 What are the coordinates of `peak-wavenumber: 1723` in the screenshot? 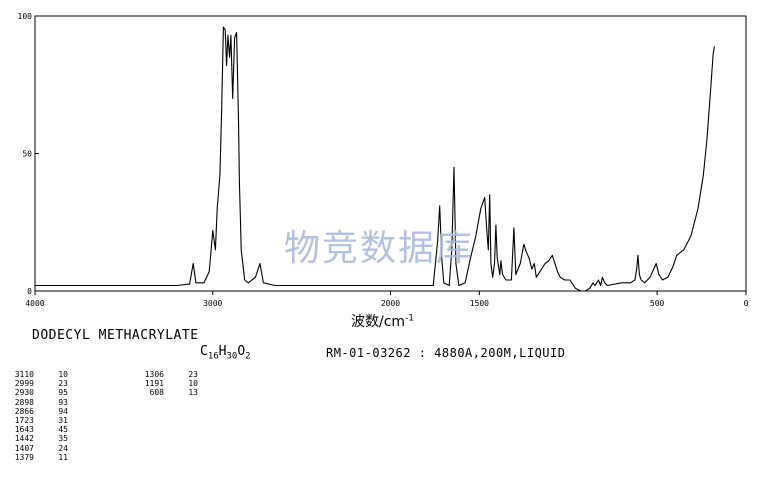 It's located at (24, 421).